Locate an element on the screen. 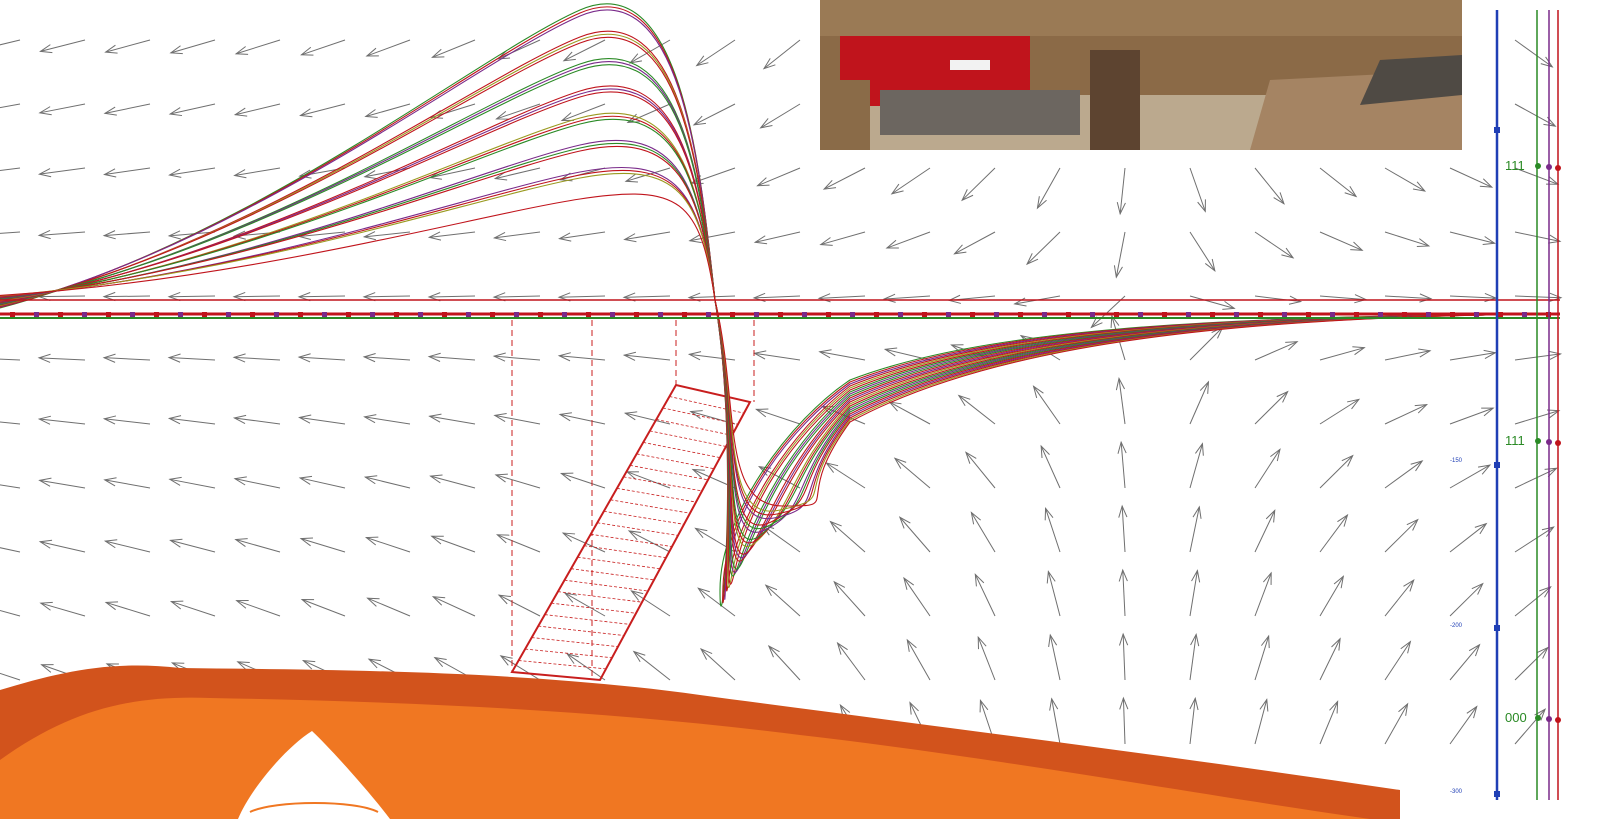 The image size is (1597, 819). dipping-body is located at coordinates (632, 501).